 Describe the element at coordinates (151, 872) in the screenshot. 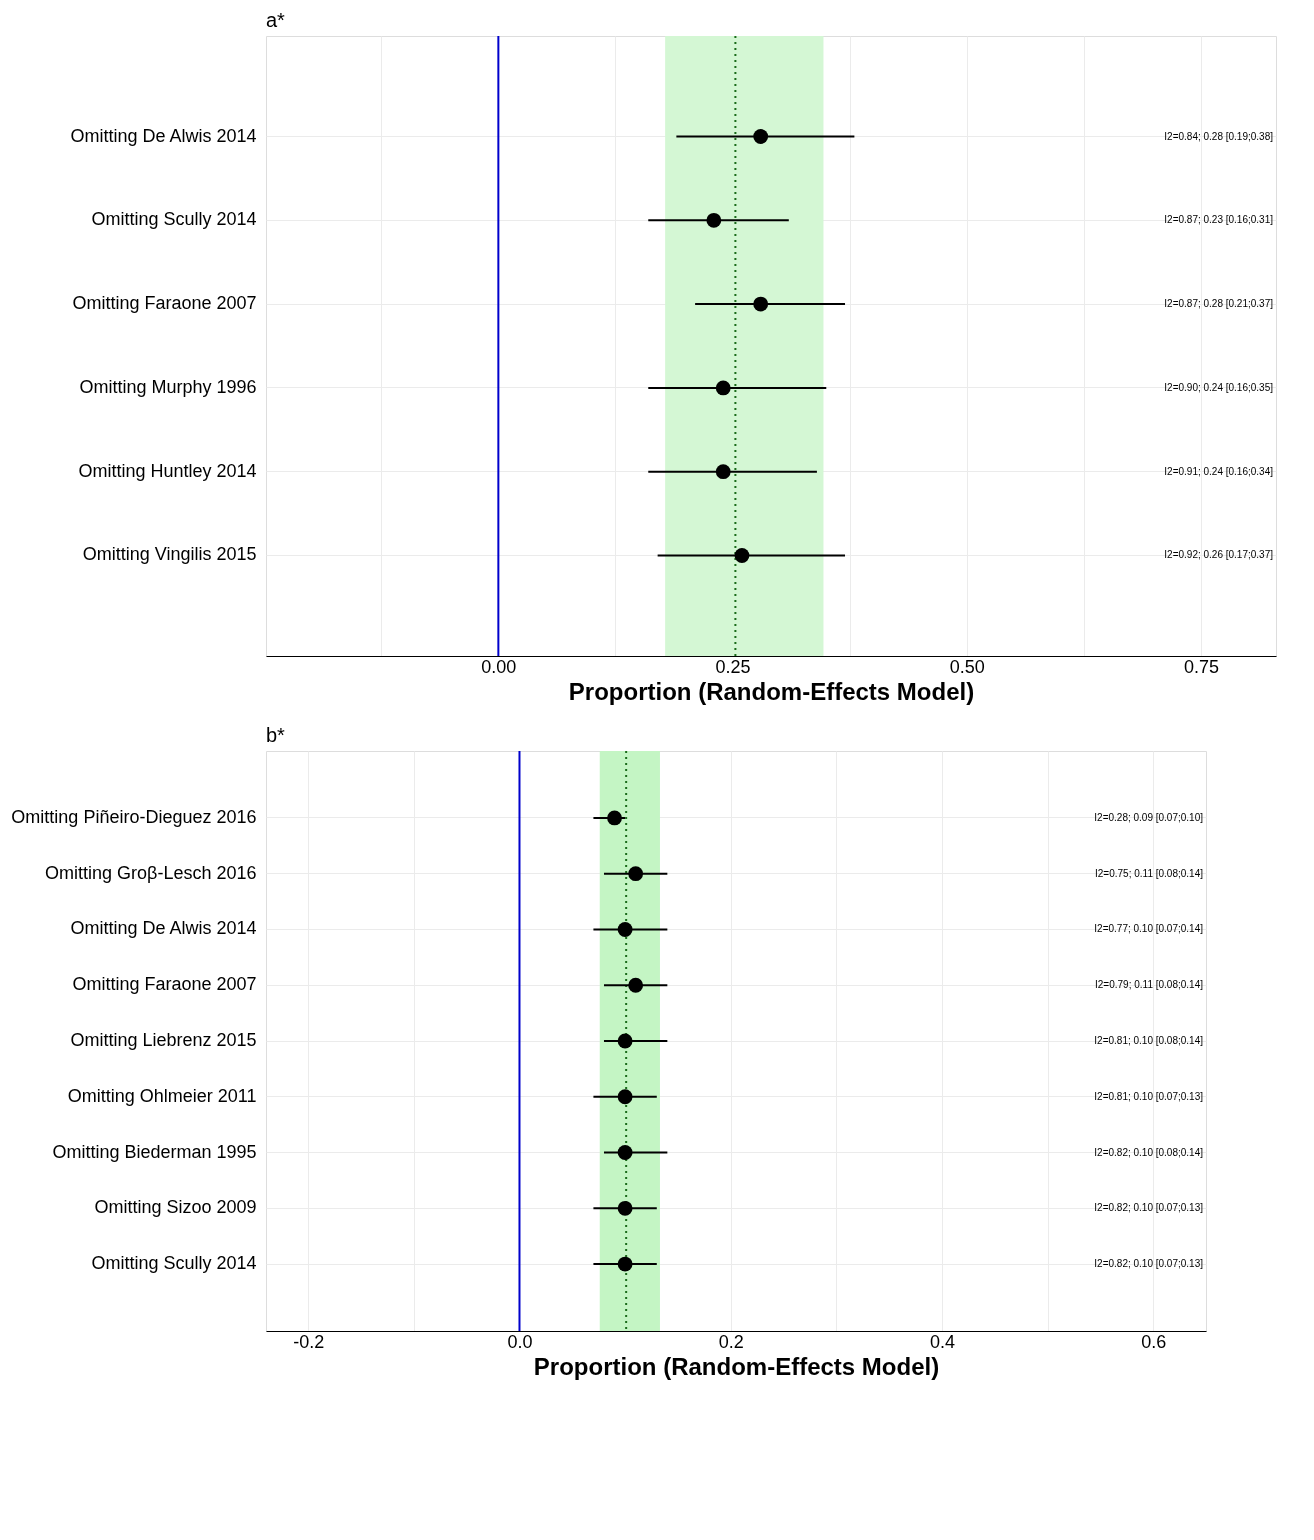

I see `y-tick-label: Omitting Groβ-Lesch 2016` at that location.